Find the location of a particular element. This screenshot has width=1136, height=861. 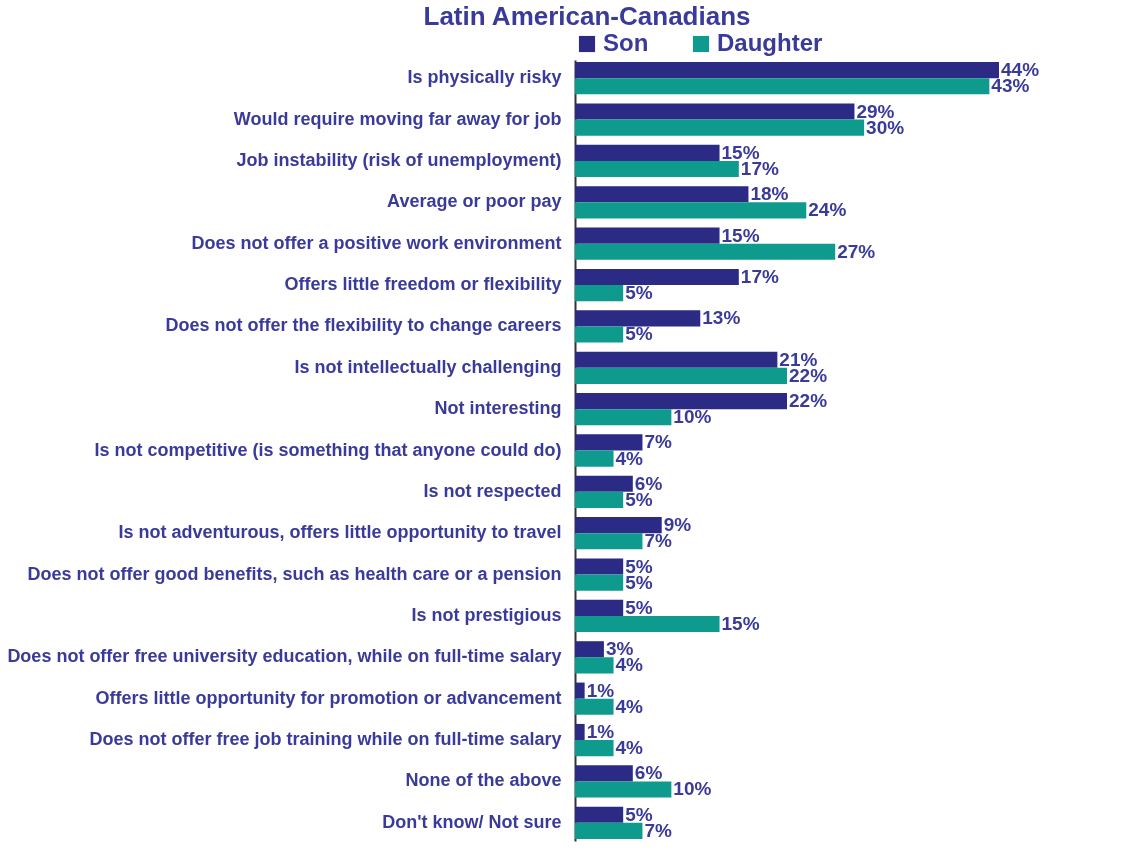

legend-label: Son is located at coordinates (626, 42).